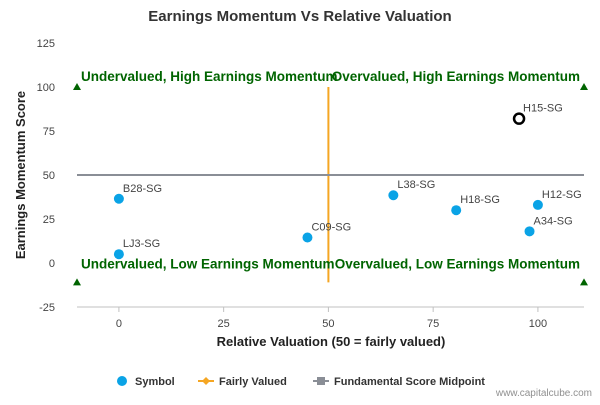  I want to click on x-tick-label: 50, so click(328, 324).